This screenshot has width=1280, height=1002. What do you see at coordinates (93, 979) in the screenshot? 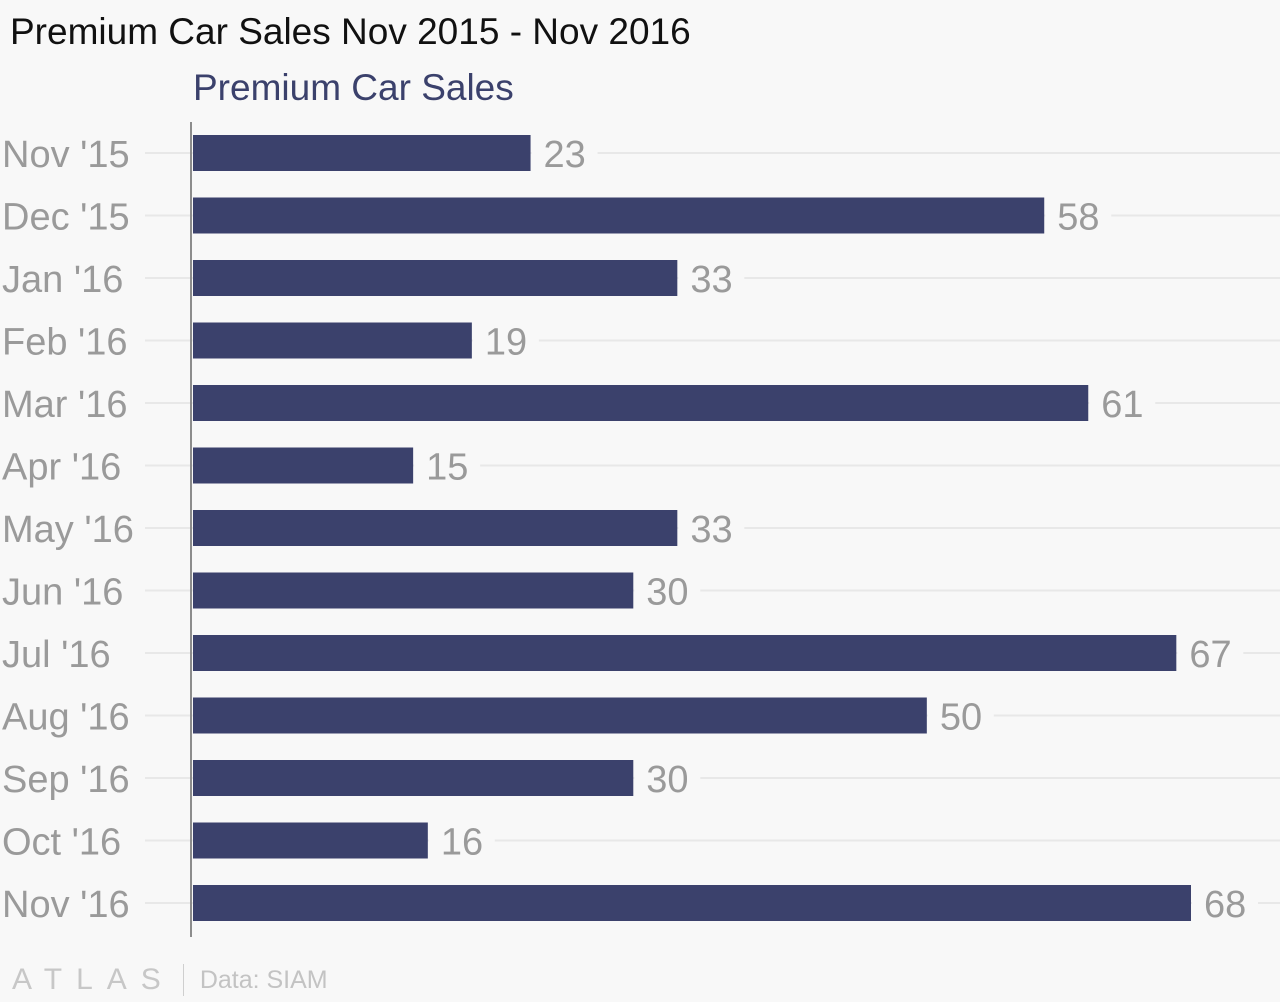
I see `atlas-logo: ATLAS` at bounding box center [93, 979].